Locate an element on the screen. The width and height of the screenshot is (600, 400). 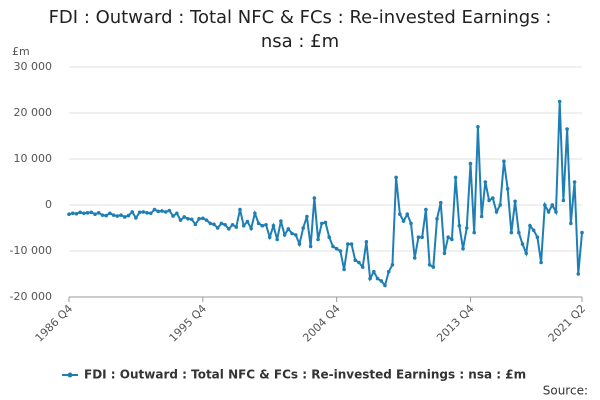
y-tick-label: 10 000 is located at coordinates (33, 158).